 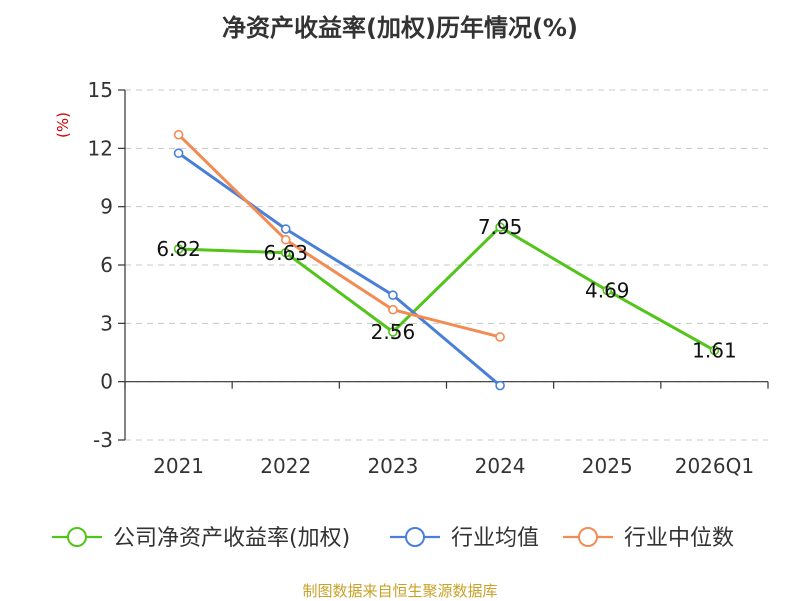 I want to click on chart-title: 净资产收益率(加权)历年情况(%), so click(x=400, y=28).